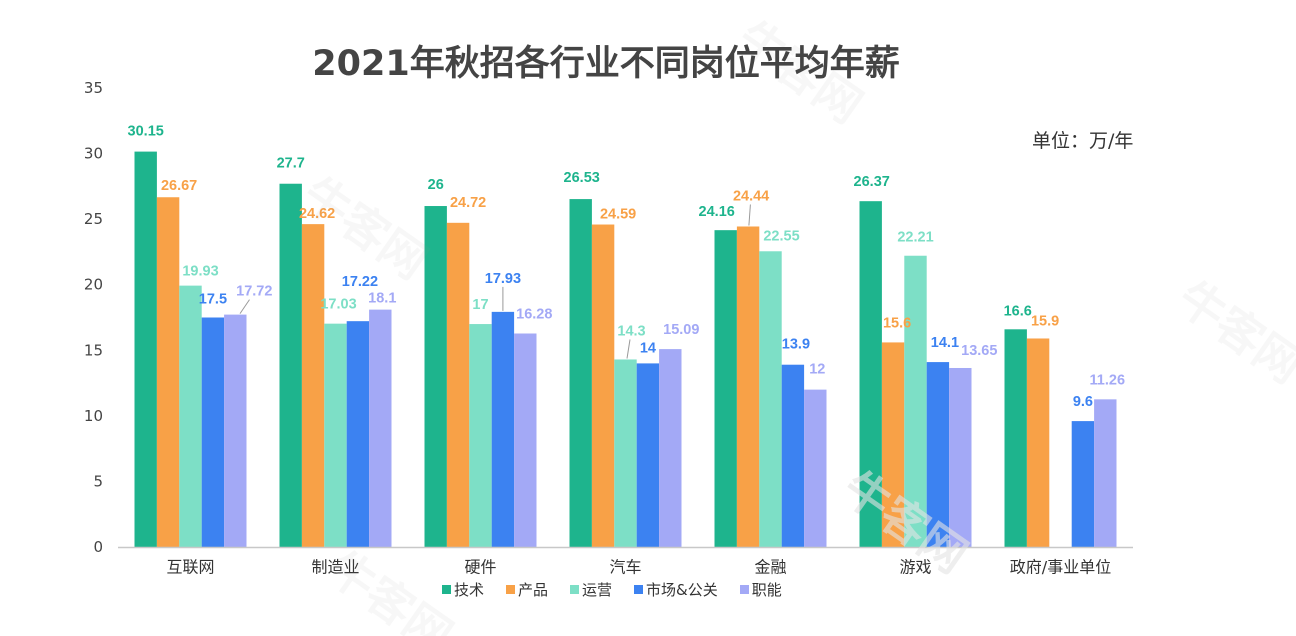  I want to click on data-label-series-1-category-1: 30.15, so click(146, 132).